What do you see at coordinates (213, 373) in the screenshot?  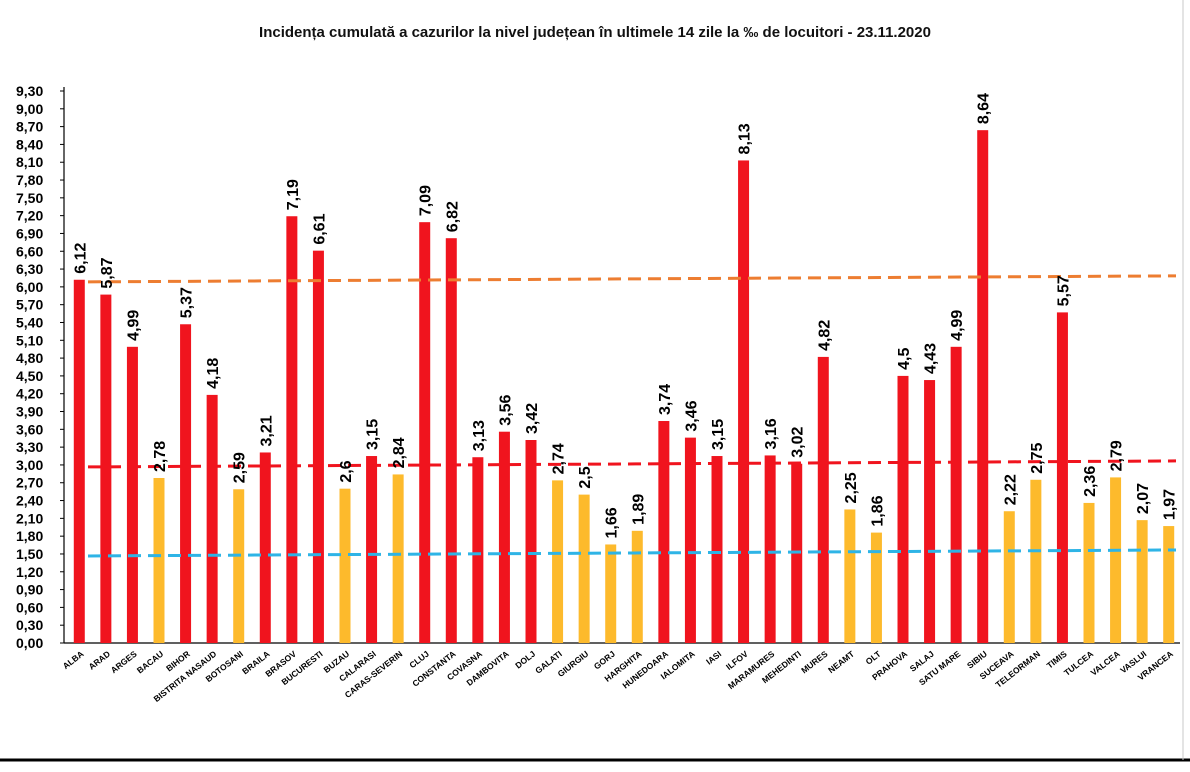 I see `data-label: 4,18` at bounding box center [213, 373].